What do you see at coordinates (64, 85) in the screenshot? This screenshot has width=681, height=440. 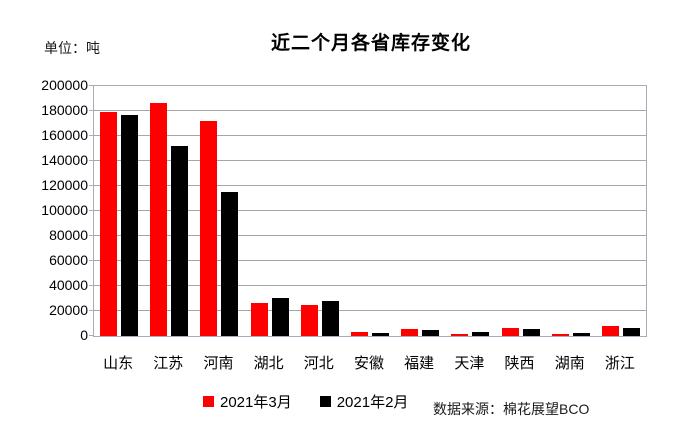 I see `y-tick-label-200000: 200000` at bounding box center [64, 85].